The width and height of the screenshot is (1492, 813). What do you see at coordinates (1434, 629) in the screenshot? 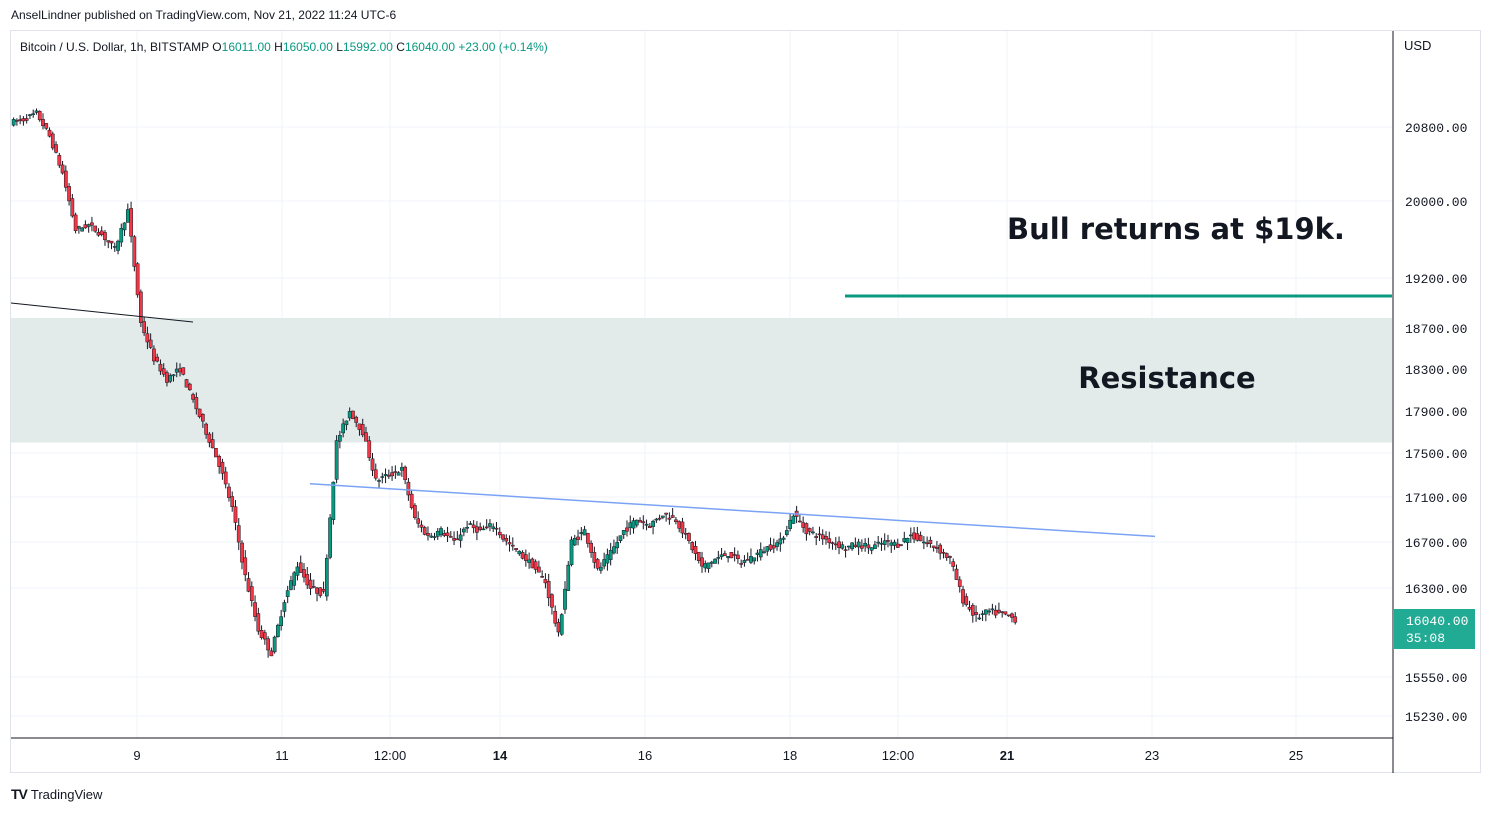
I see `price-tag-bg` at bounding box center [1434, 629].